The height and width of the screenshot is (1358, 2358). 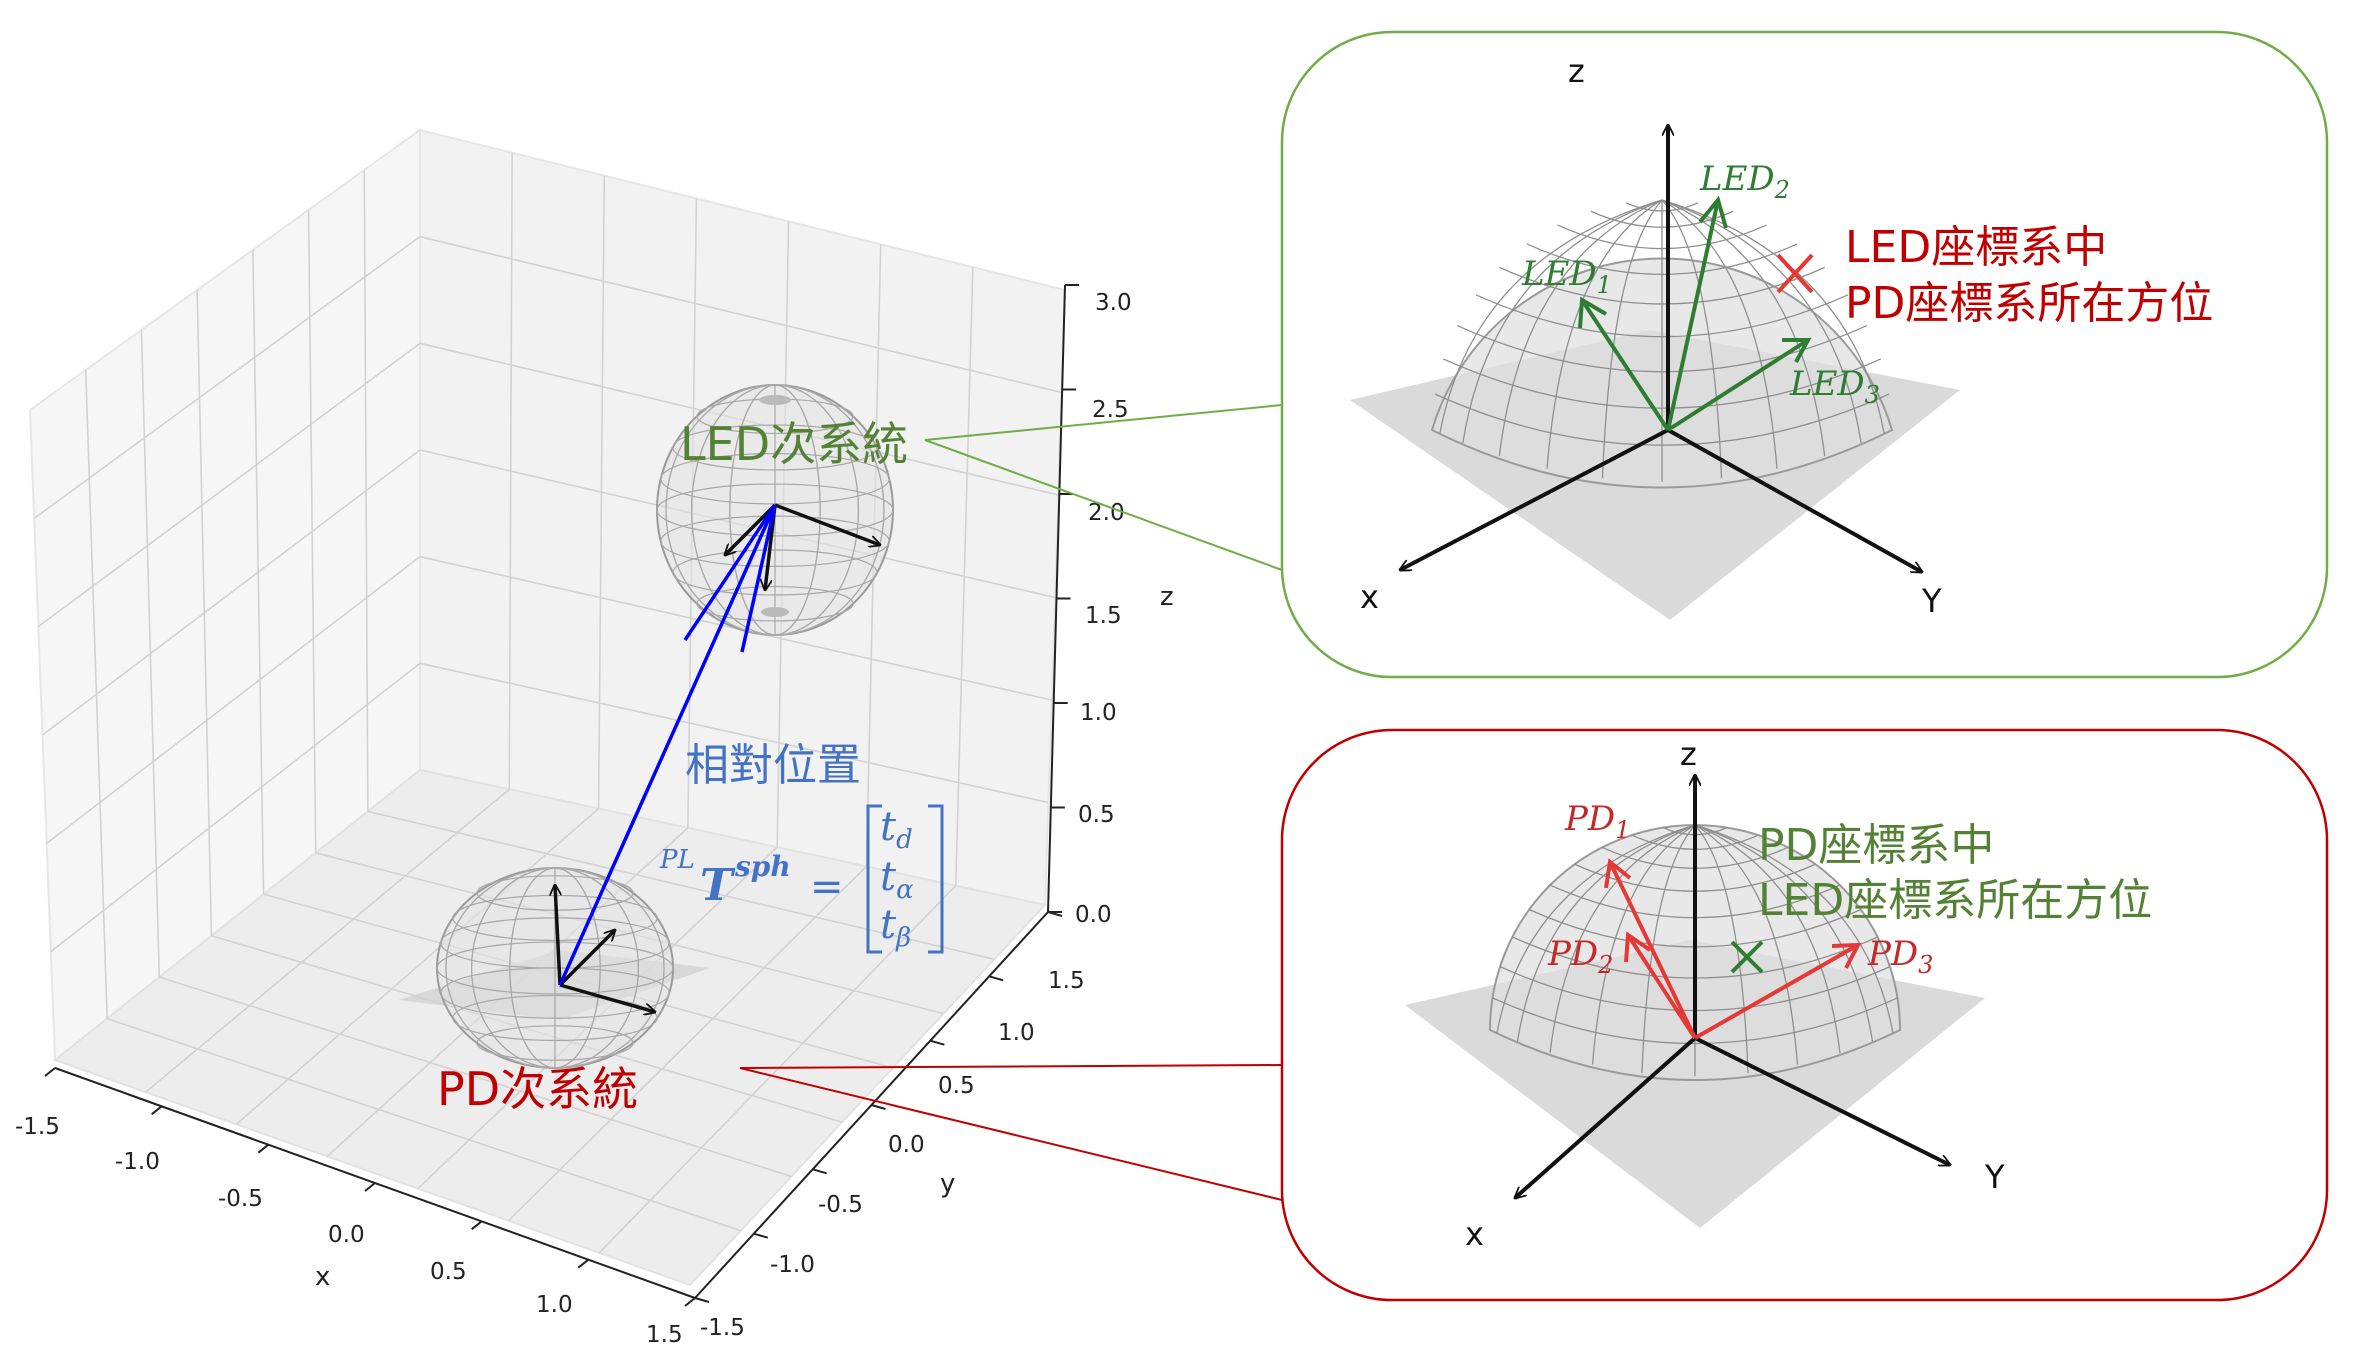 What do you see at coordinates (827, 887) in the screenshot?
I see `formula-equals: =` at bounding box center [827, 887].